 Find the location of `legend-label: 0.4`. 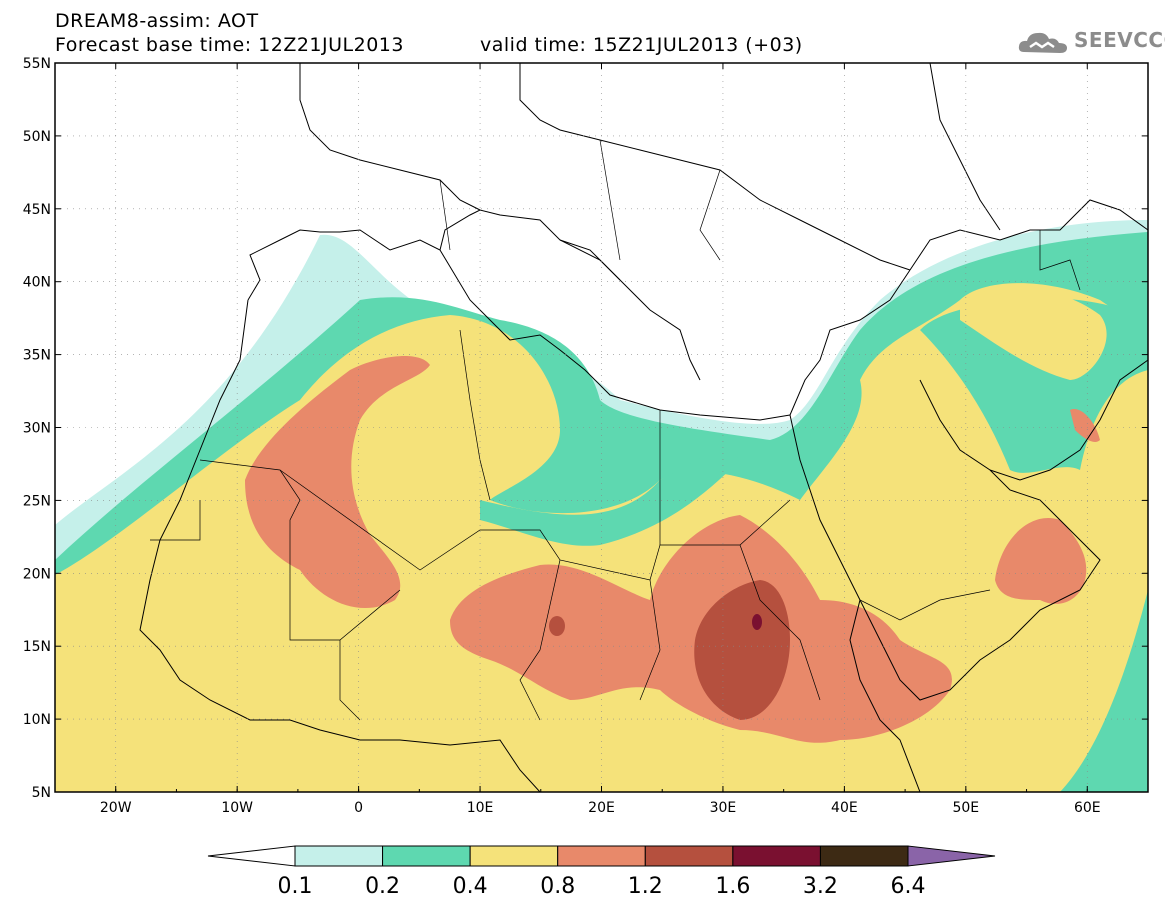

legend-label: 0.4 is located at coordinates (470, 886).